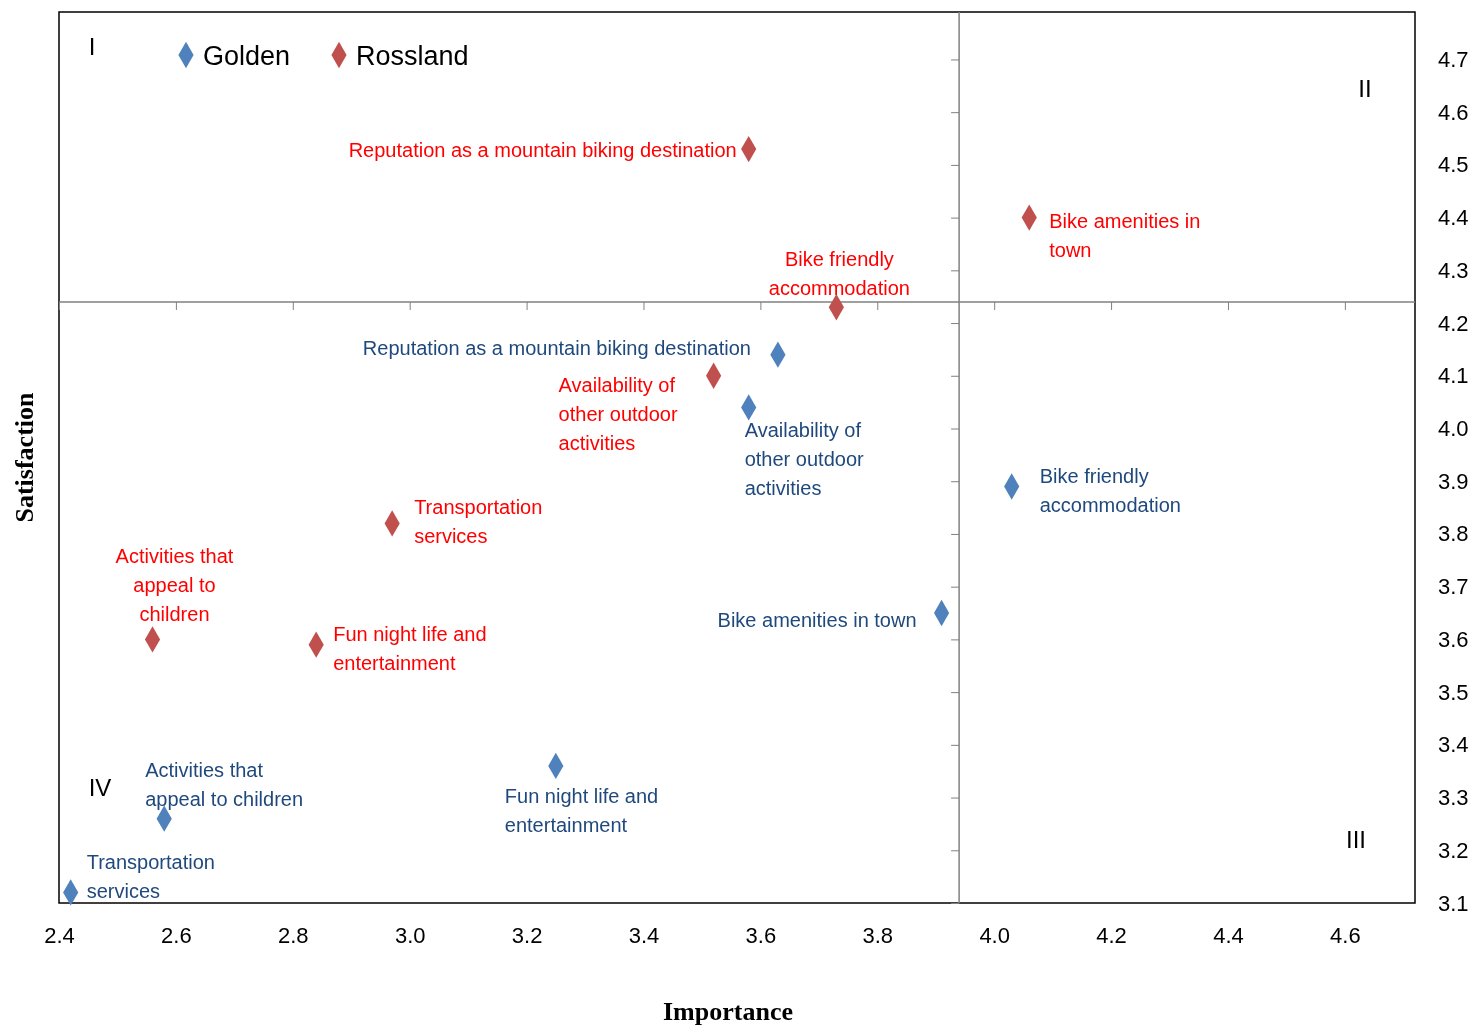 The height and width of the screenshot is (1026, 1476). What do you see at coordinates (1111, 935) in the screenshot?
I see `x-tick-label: 4.2` at bounding box center [1111, 935].